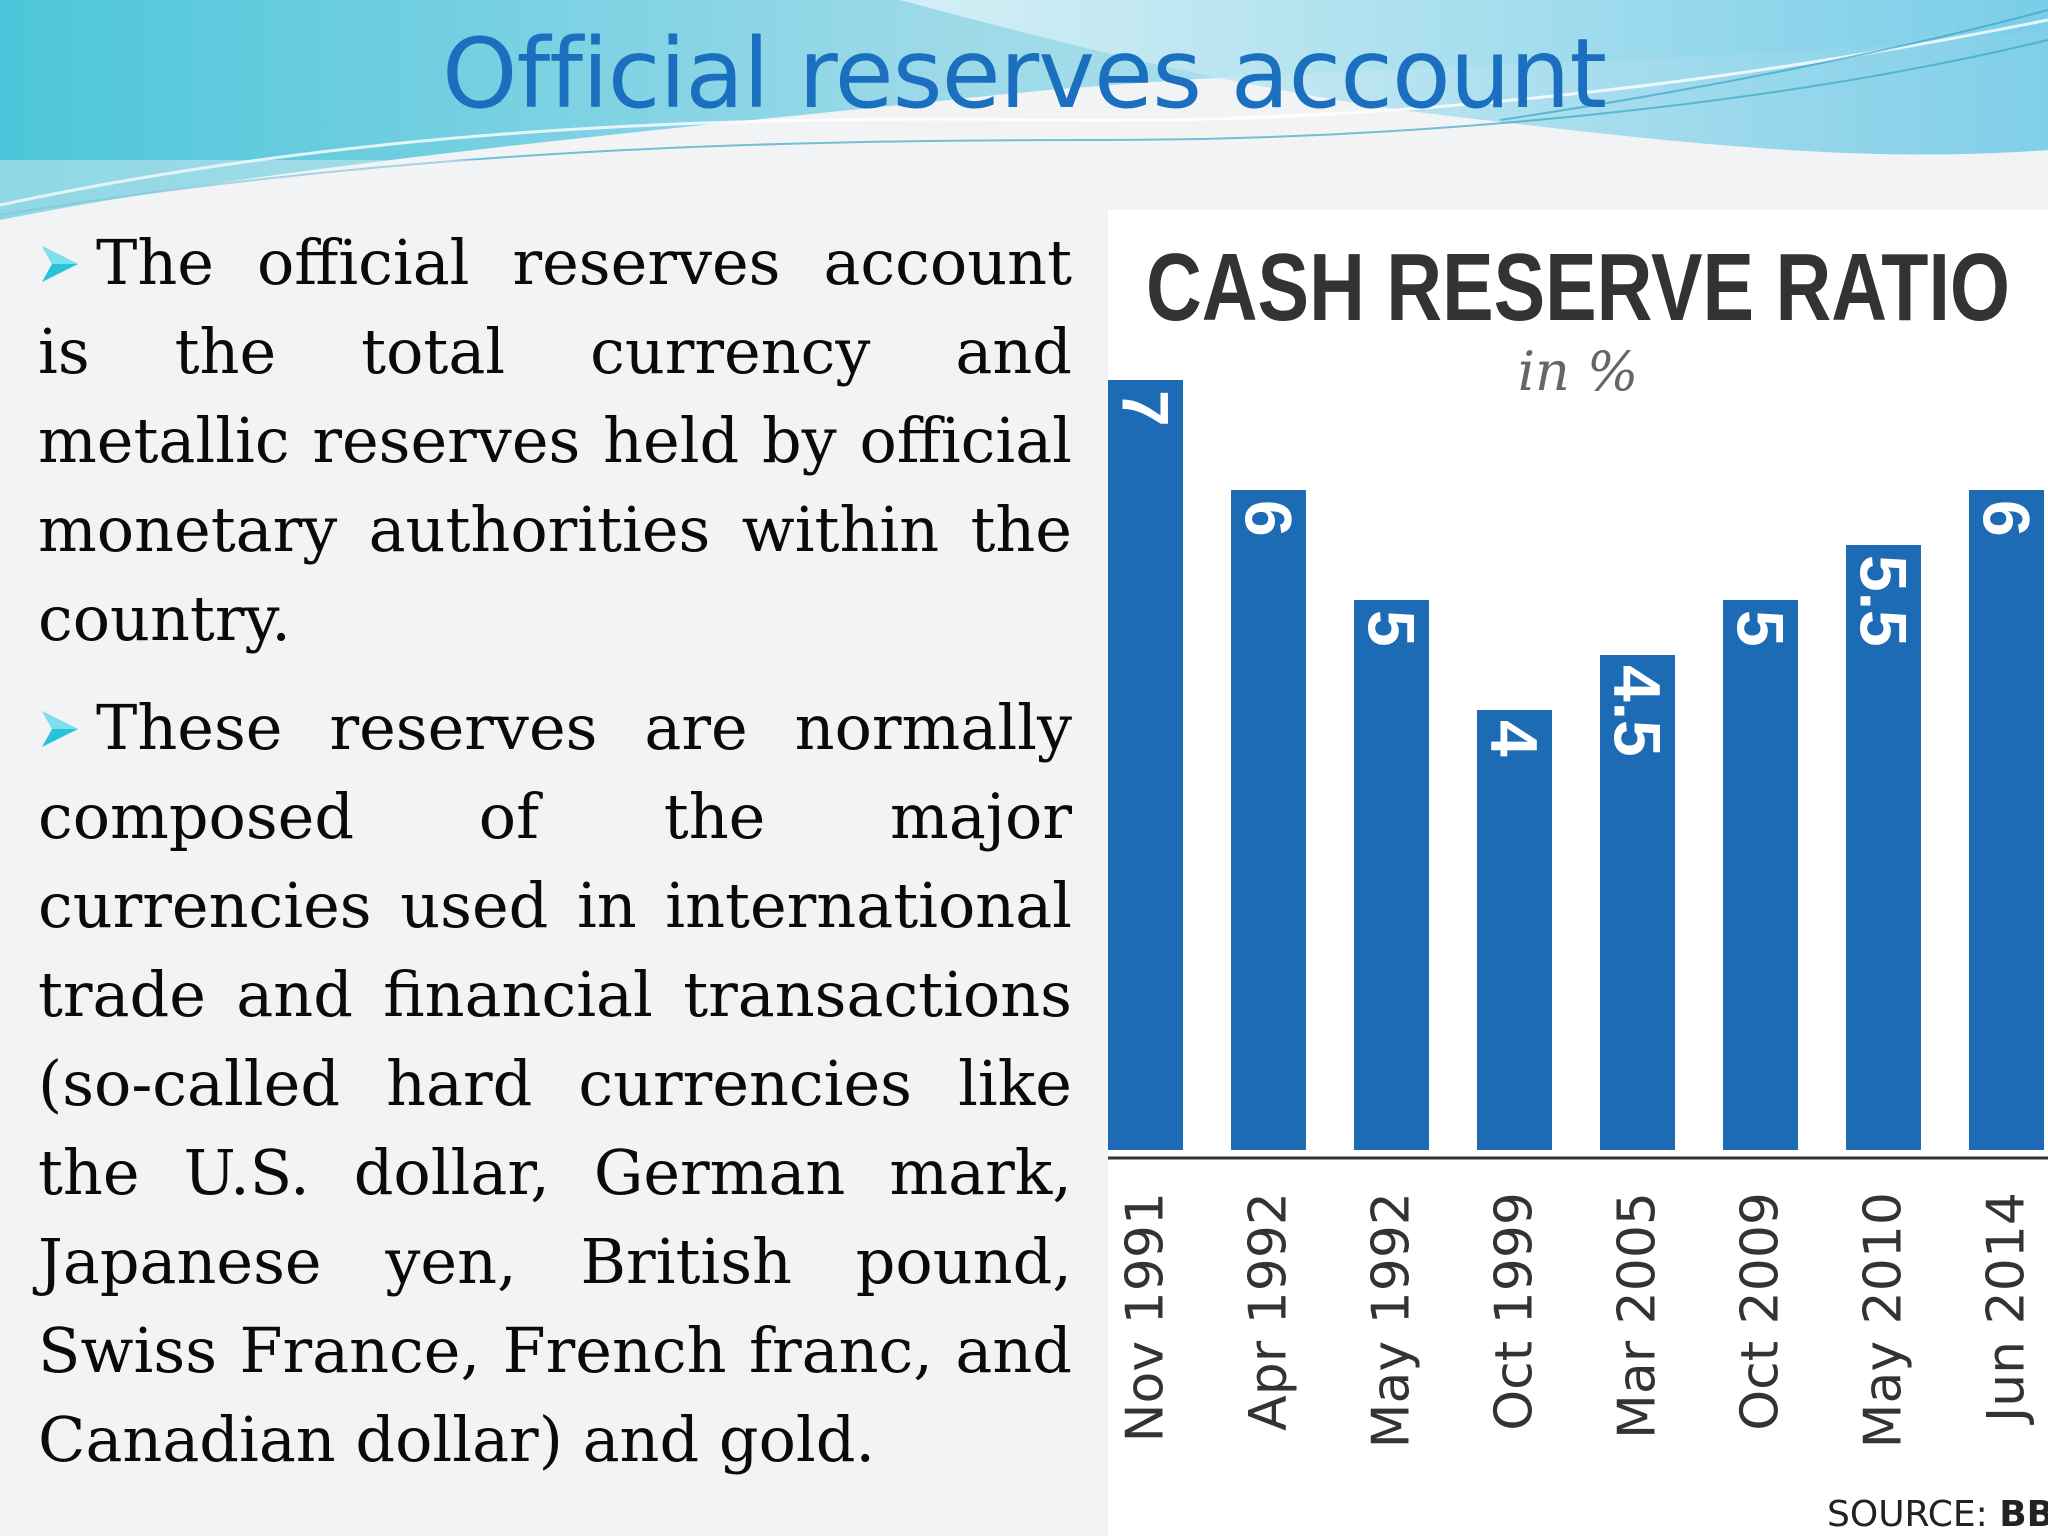  I want to click on source-name: BB, so click(2023, 1514).